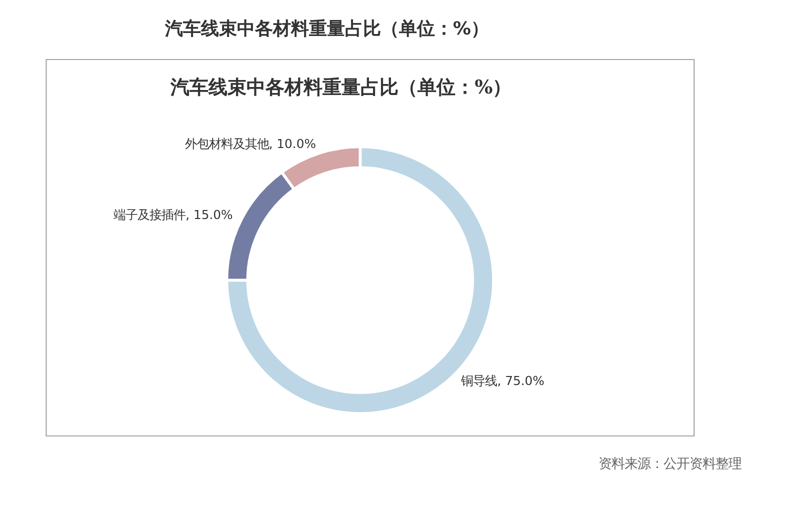  I want to click on chart-title: 汽车线束中各材料重量占比（单位：%）, so click(326, 29).